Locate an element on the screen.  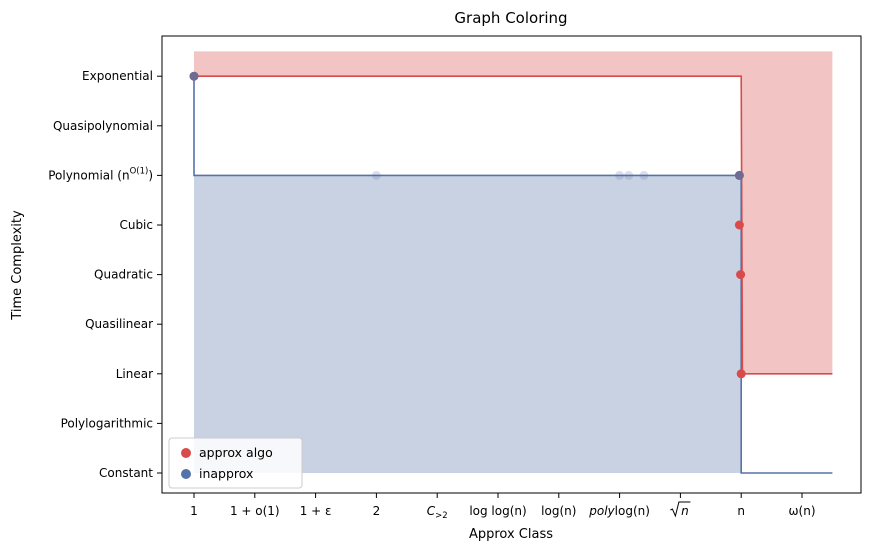
y-tick-label: Polynomial (nO(1)) is located at coordinates (100, 174).